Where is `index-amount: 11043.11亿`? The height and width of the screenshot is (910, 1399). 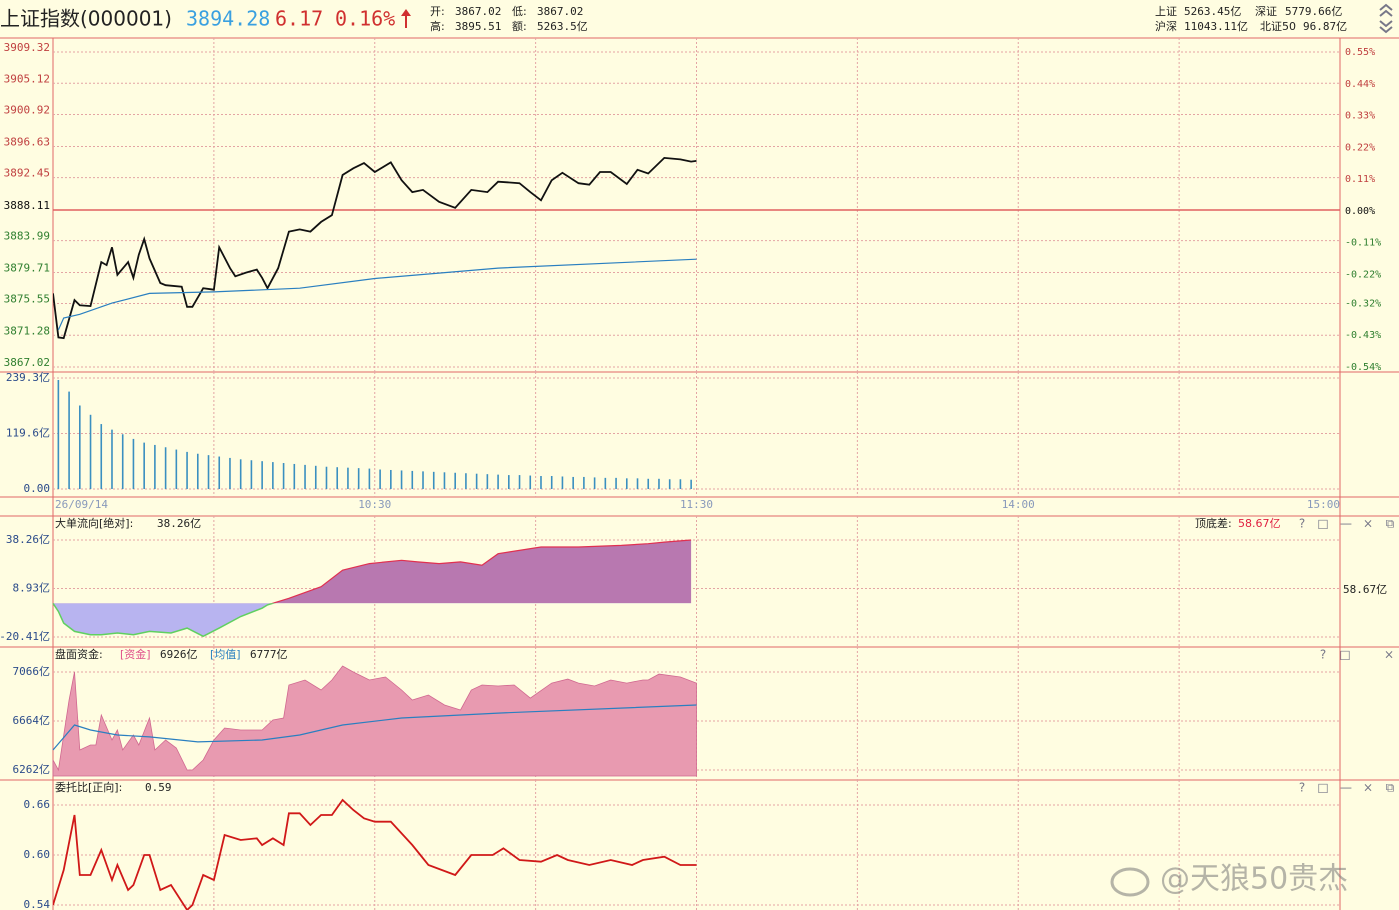
index-amount: 11043.11亿 is located at coordinates (1216, 26).